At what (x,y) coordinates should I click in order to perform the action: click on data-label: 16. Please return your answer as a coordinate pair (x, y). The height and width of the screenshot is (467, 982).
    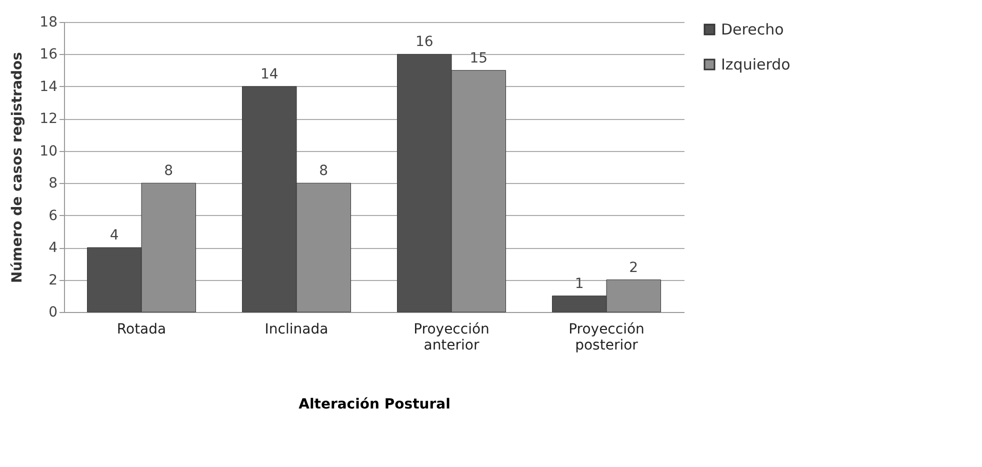
    Looking at the image, I should click on (424, 42).